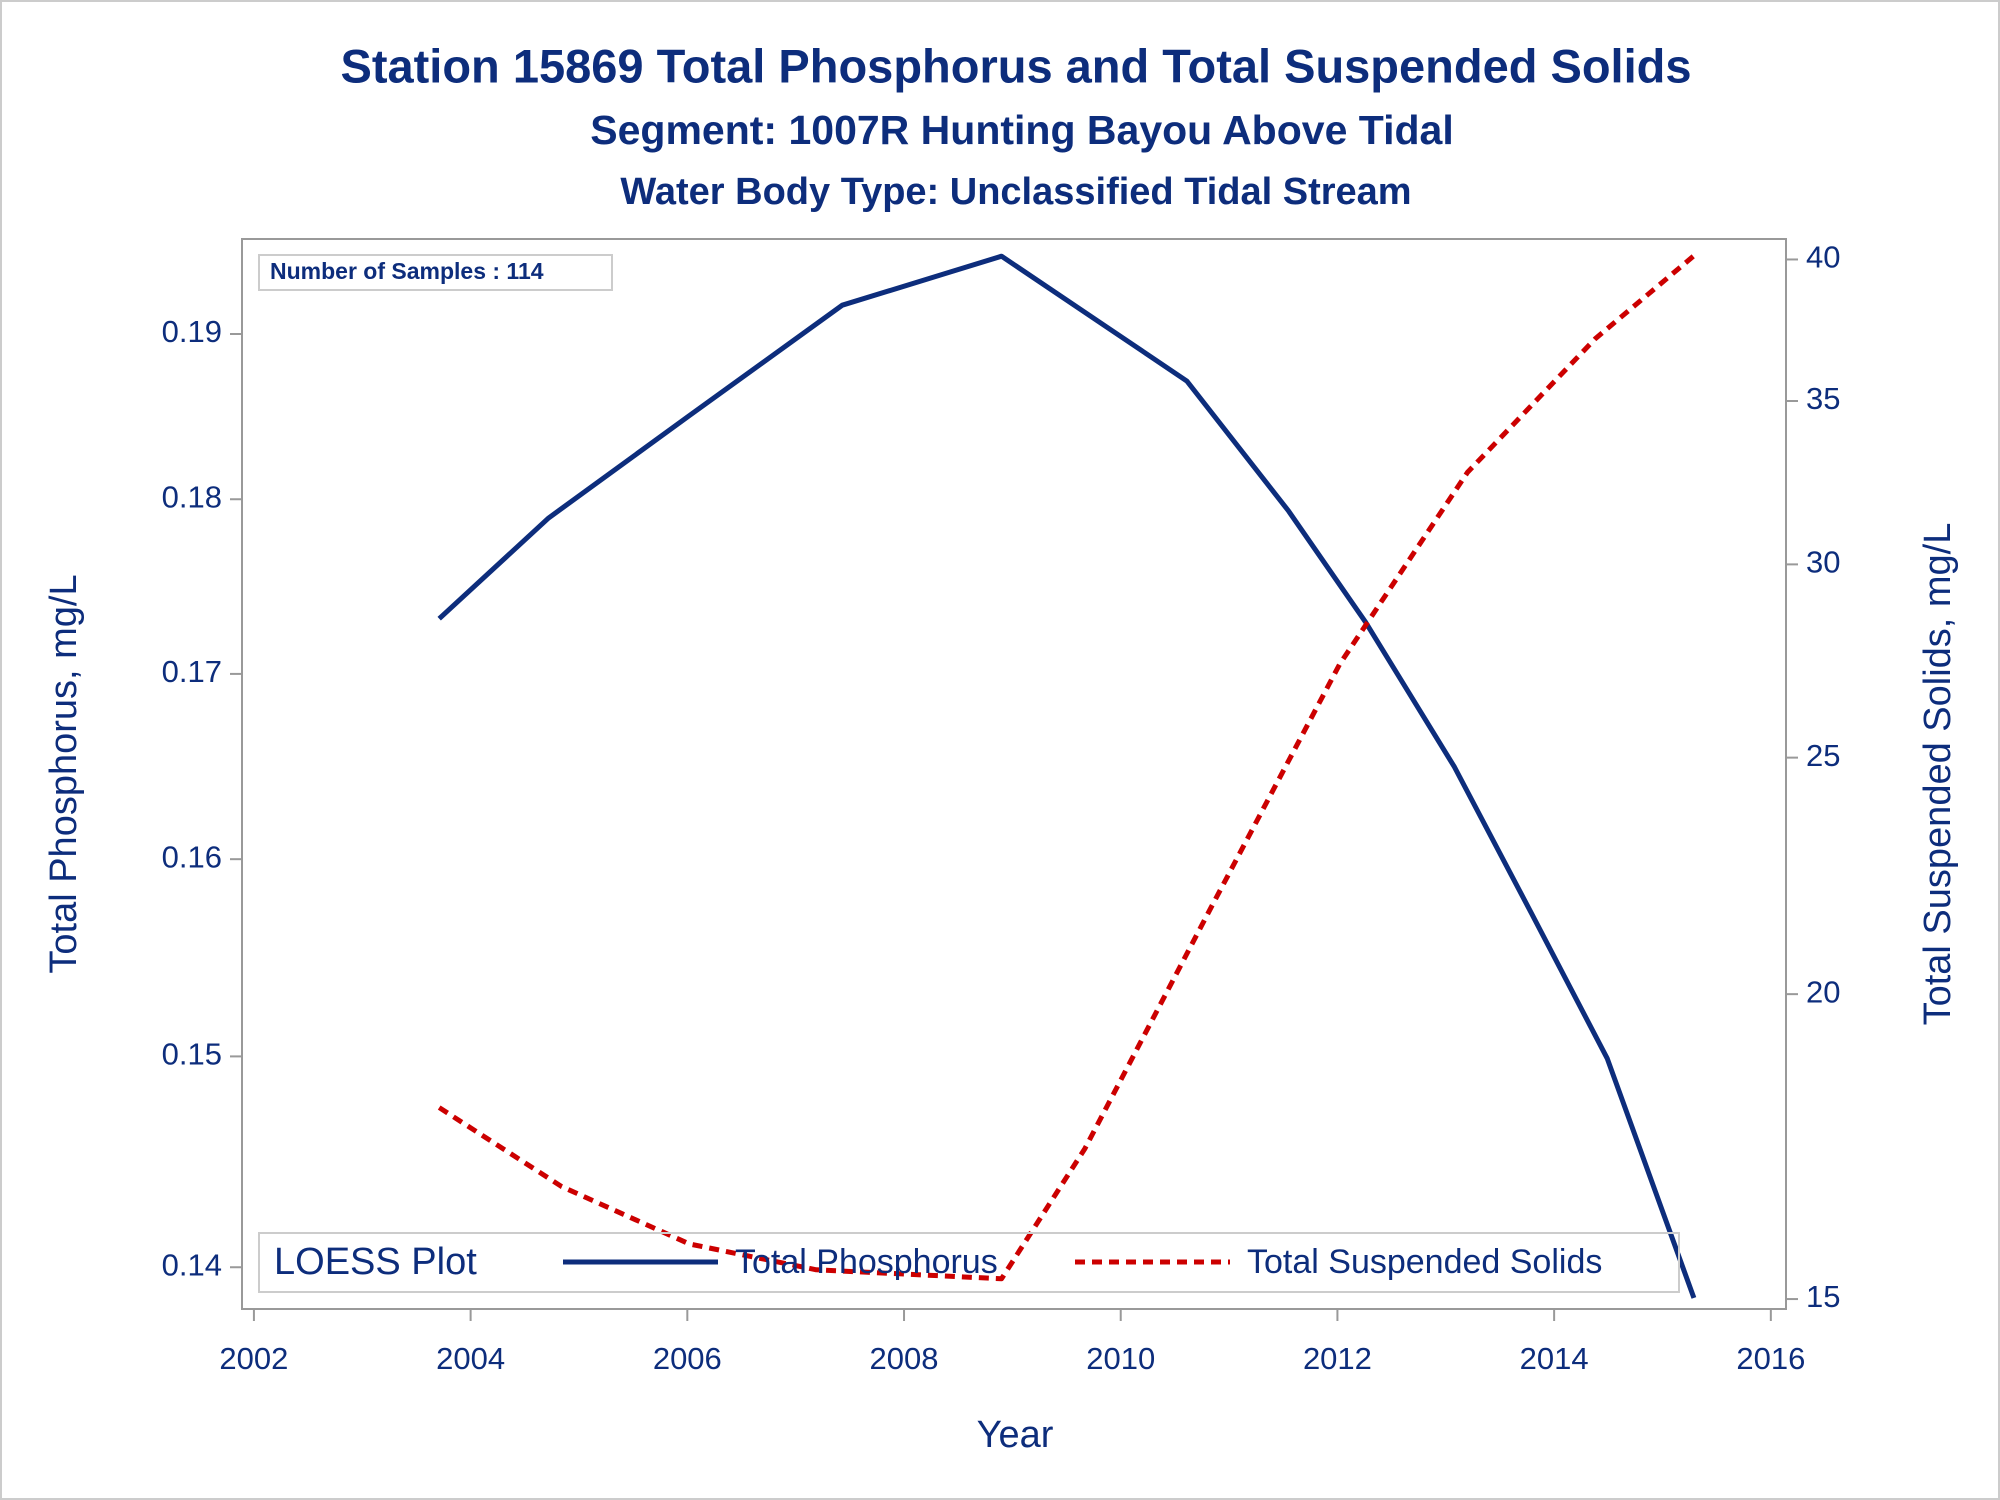 This screenshot has width=2000, height=1500. Describe the element at coordinates (687, 1358) in the screenshot. I see `x-tick-label: 2006` at that location.